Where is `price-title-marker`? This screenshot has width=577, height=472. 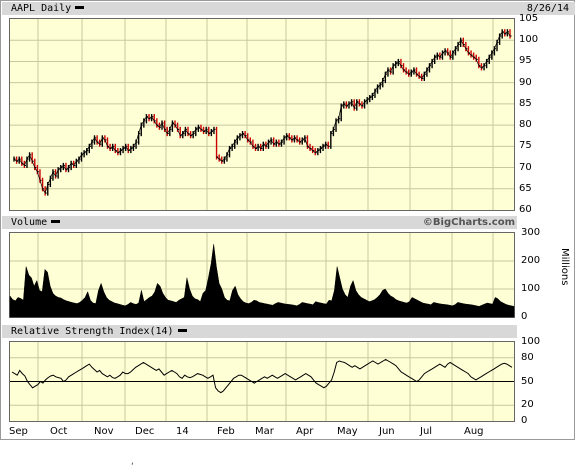 price-title-marker is located at coordinates (80, 7).